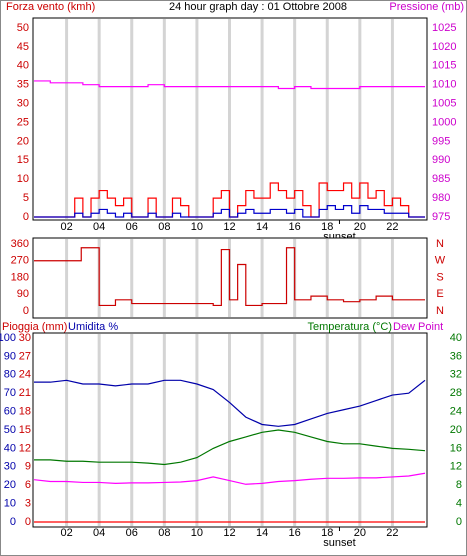 The image size is (467, 556). Describe the element at coordinates (444, 28) in the screenshot. I see `y2-tick-label: 1025` at that location.